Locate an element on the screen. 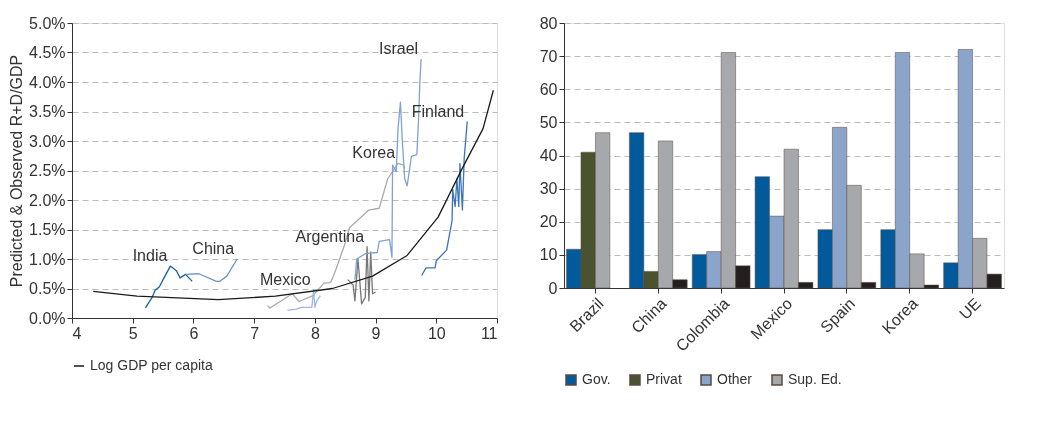 The image size is (1053, 429). legend-label: Log GDP per capita is located at coordinates (151, 365).